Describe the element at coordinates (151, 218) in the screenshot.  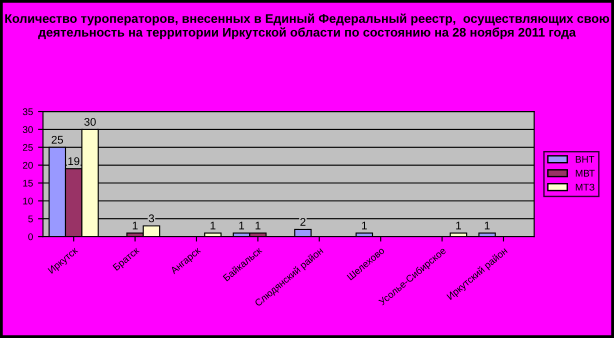
I see `data-label: 3` at that location.